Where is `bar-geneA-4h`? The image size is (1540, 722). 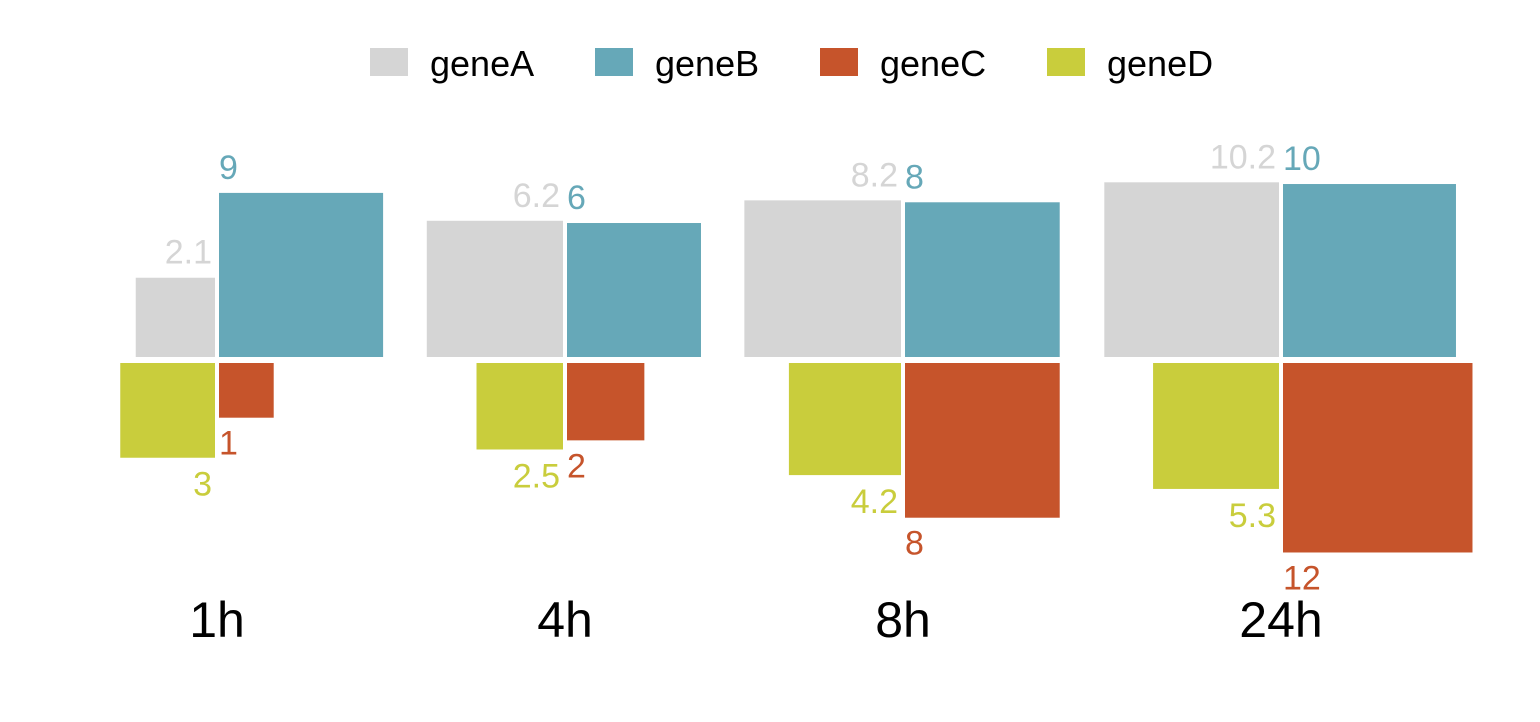 bar-geneA-4h is located at coordinates (494, 288).